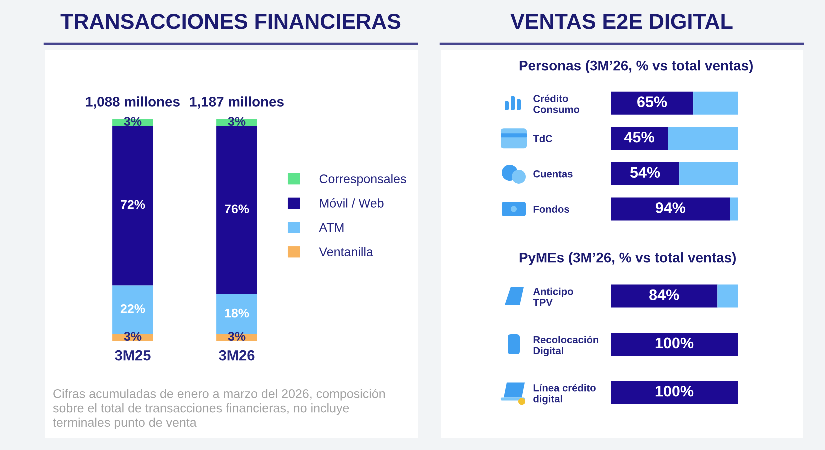 The image size is (825, 450). I want to click on annotation: 1,088 millones, so click(133, 102).